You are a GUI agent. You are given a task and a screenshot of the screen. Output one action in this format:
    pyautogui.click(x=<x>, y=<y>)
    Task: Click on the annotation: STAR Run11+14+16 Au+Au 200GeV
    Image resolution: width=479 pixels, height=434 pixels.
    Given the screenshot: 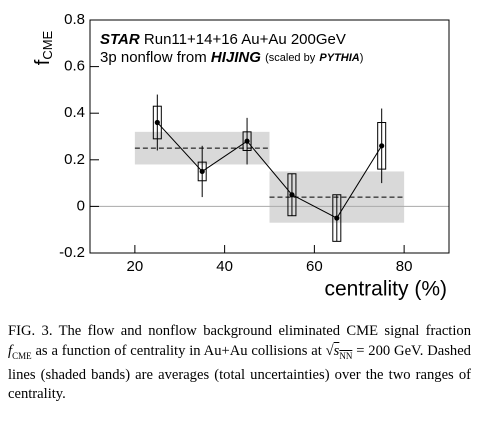 What is the action you would take?
    pyautogui.click(x=223, y=39)
    